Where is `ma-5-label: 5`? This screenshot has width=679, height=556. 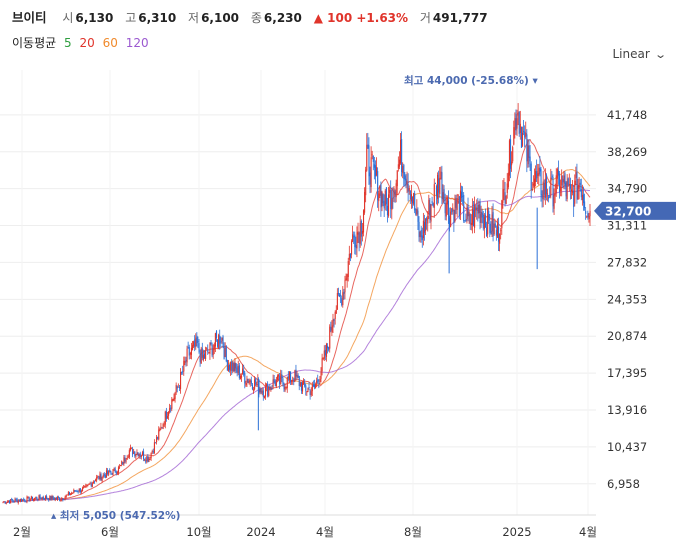
ma-5-label: 5 is located at coordinates (68, 43).